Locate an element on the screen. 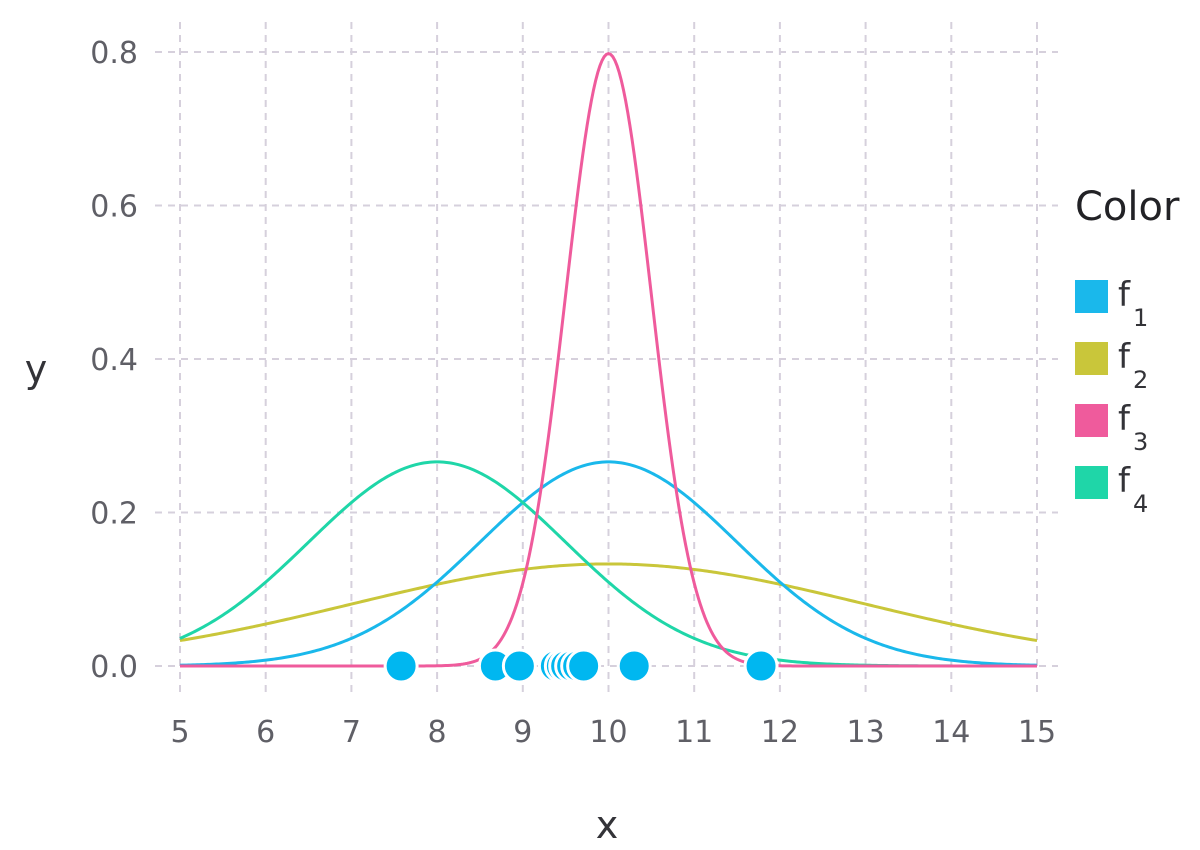 Image resolution: width=1200 pixels, height=850 pixels. x-tick-label: 13 is located at coordinates (866, 732).